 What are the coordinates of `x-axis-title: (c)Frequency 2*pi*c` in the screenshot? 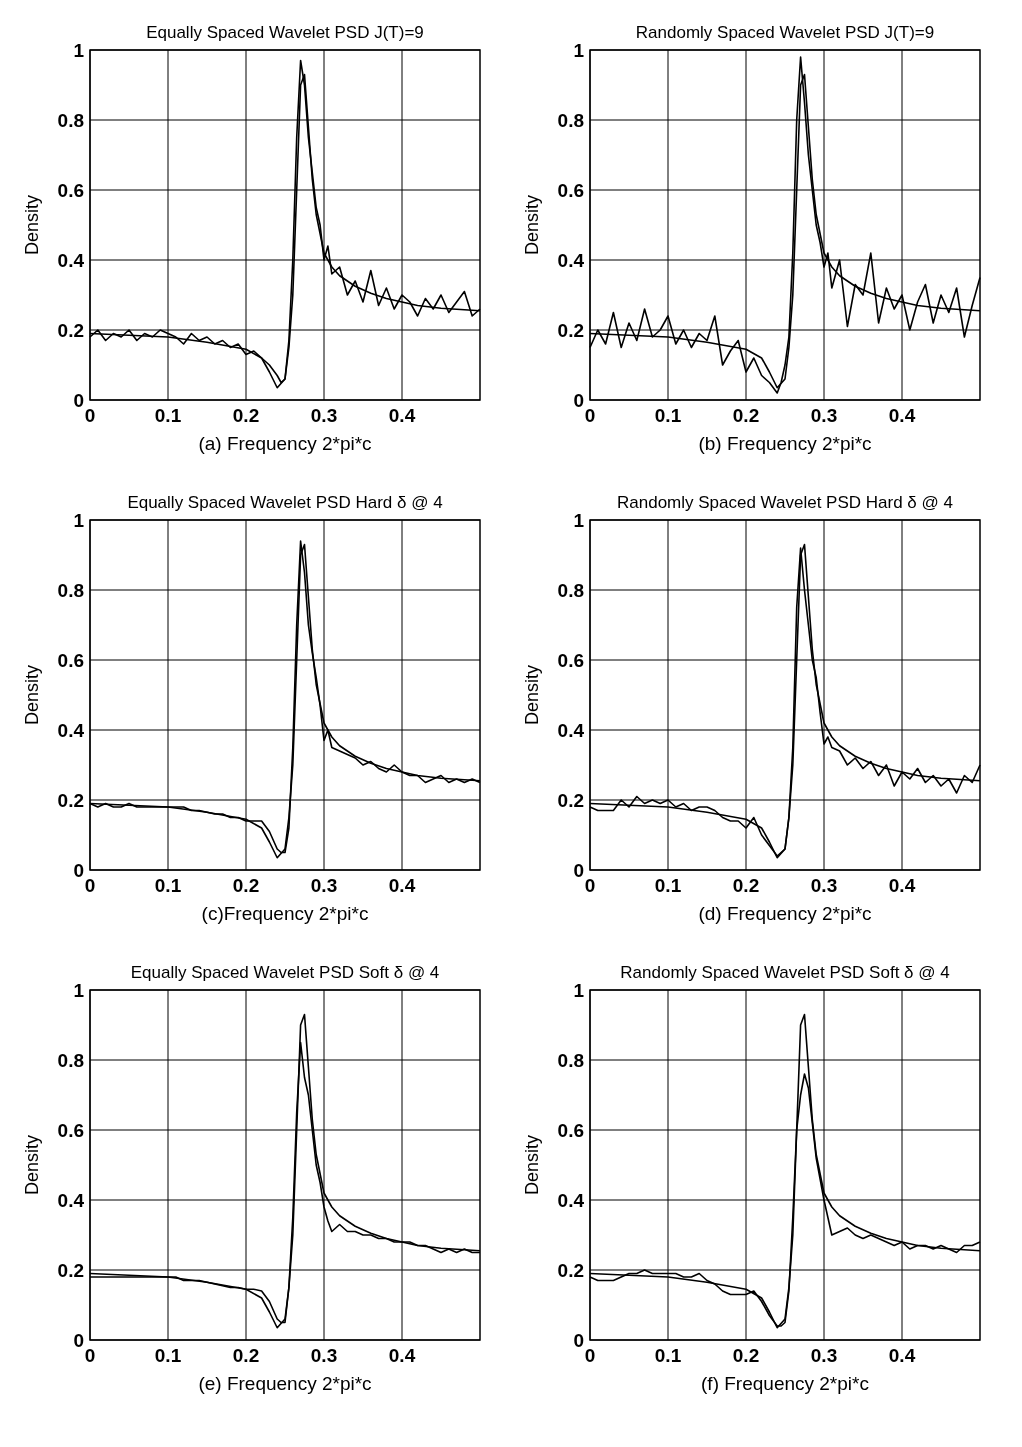 It's located at (285, 913).